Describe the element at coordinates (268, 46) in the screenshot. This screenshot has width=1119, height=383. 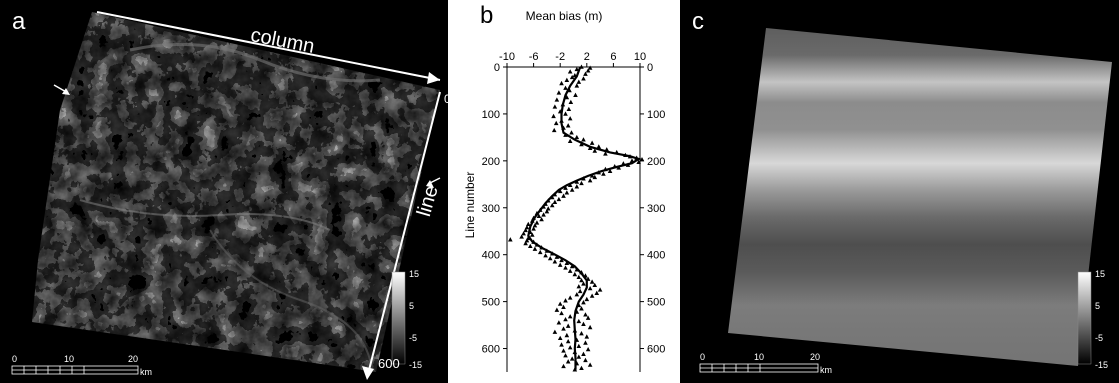
I see `column-arrow` at that location.